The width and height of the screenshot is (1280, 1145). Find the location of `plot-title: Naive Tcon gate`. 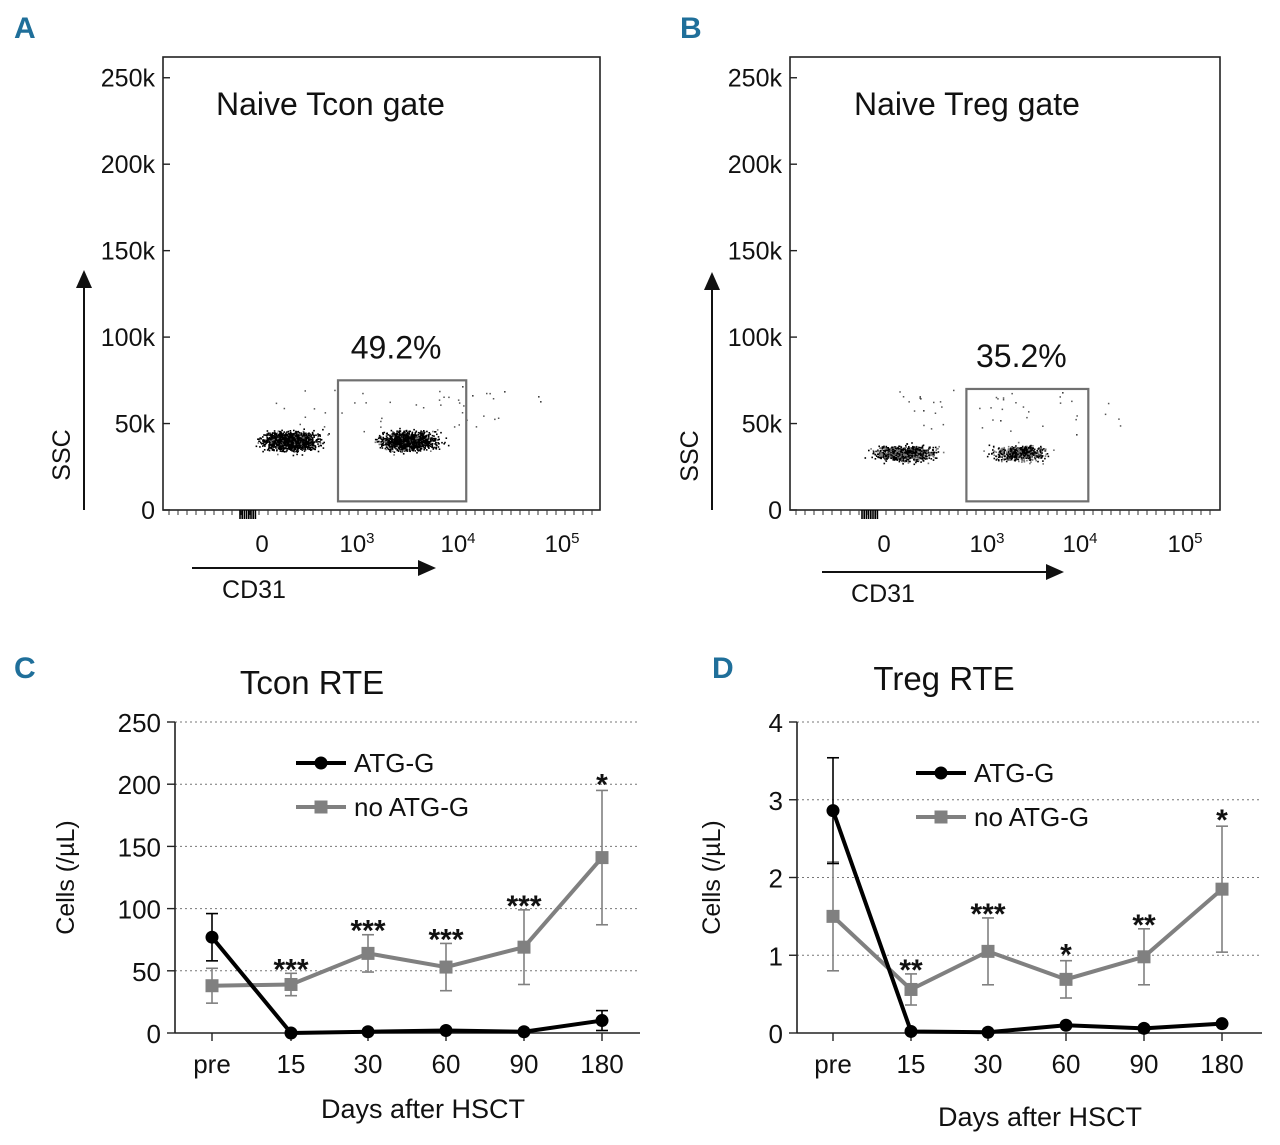

plot-title: Naive Tcon gate is located at coordinates (330, 104).